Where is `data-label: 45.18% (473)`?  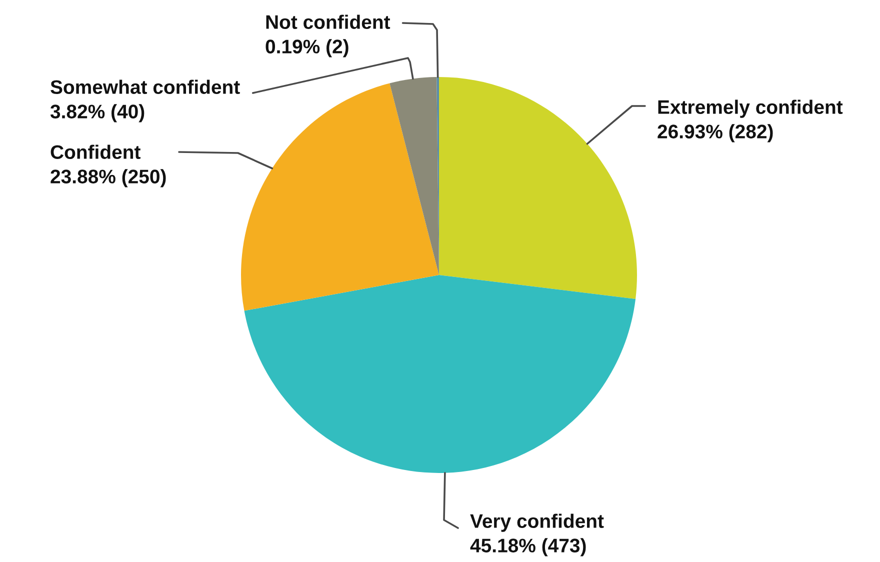
data-label: 45.18% (473) is located at coordinates (528, 547).